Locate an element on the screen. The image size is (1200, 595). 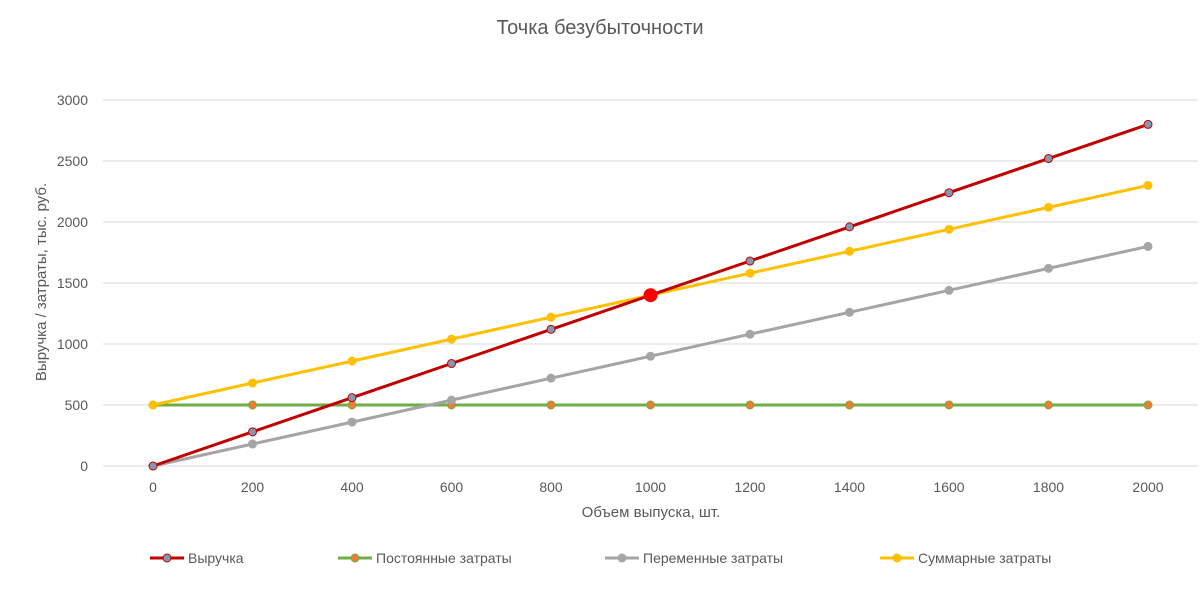
x-tick-label: 200 is located at coordinates (253, 487).